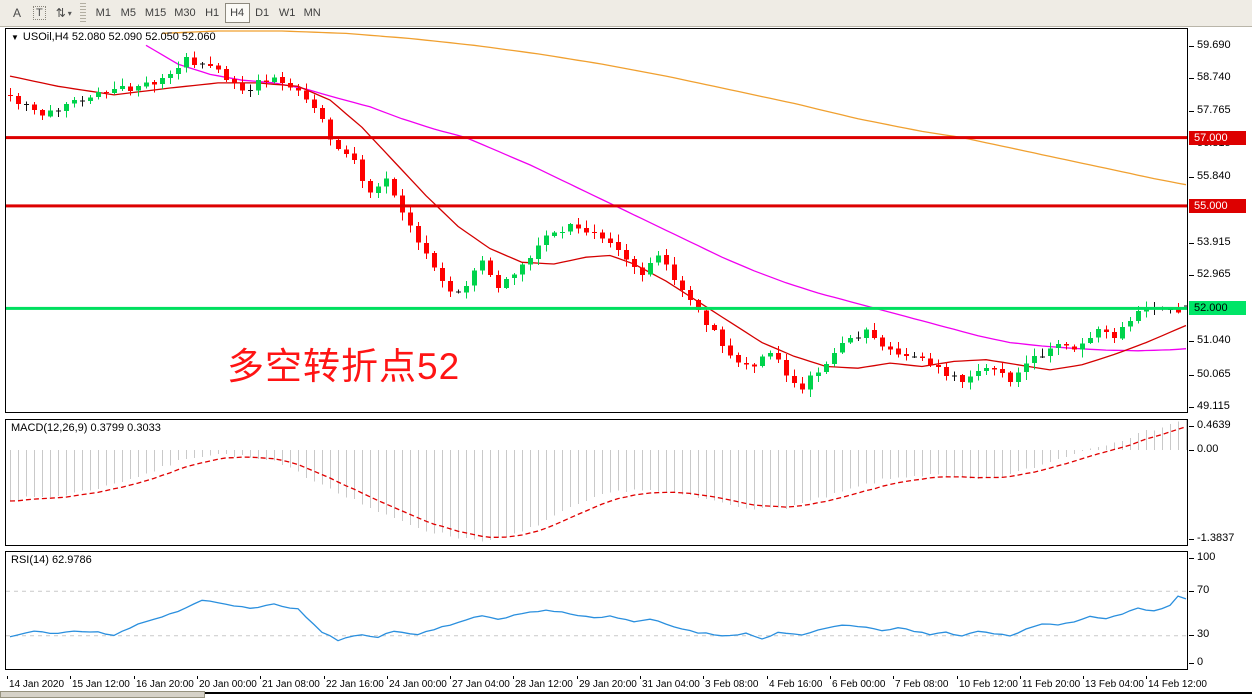  I want to click on chart-toolbar: A T ⇅ ▾ M1 M5 M15 M30 H1 H4 D1 W1 MN, so click(626, 13).